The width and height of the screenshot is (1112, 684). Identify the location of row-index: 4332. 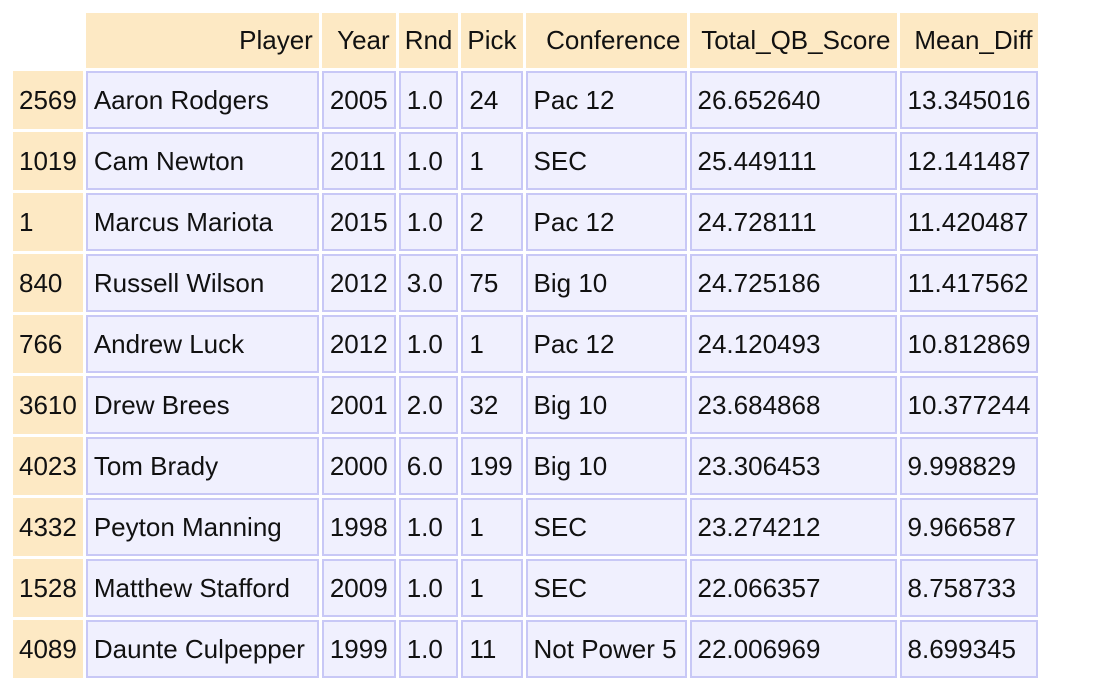
(48, 527).